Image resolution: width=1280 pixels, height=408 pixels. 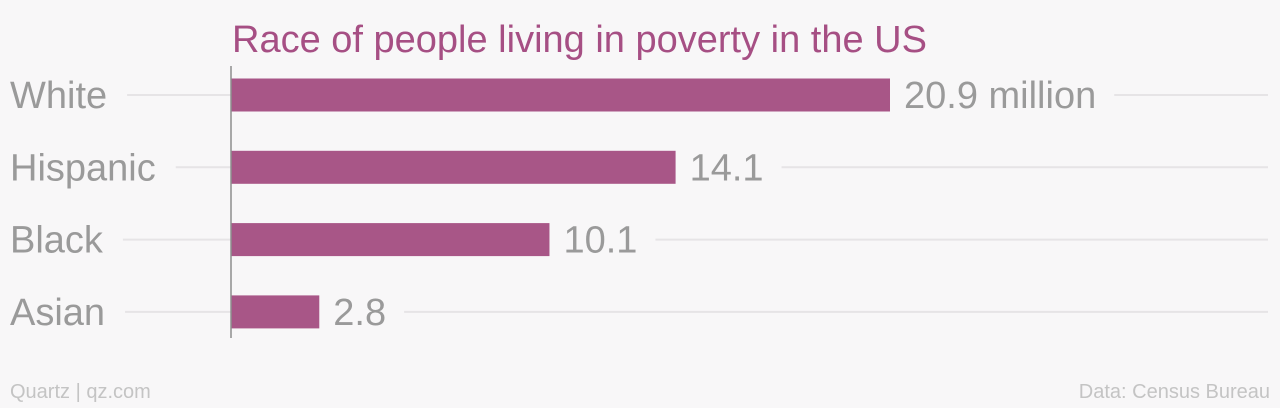 What do you see at coordinates (57, 313) in the screenshot?
I see `category-label: Asian` at bounding box center [57, 313].